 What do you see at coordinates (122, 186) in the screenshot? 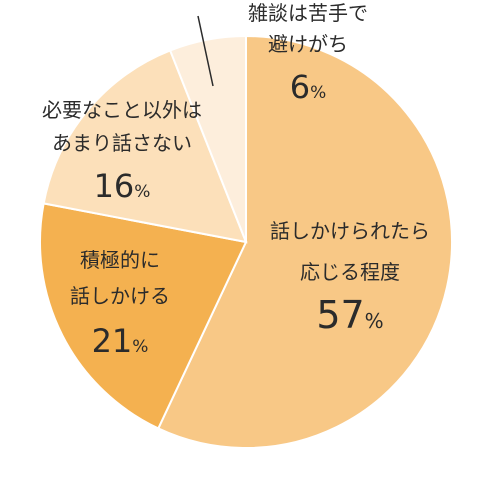
I see `slice-percent: 16%` at bounding box center [122, 186].